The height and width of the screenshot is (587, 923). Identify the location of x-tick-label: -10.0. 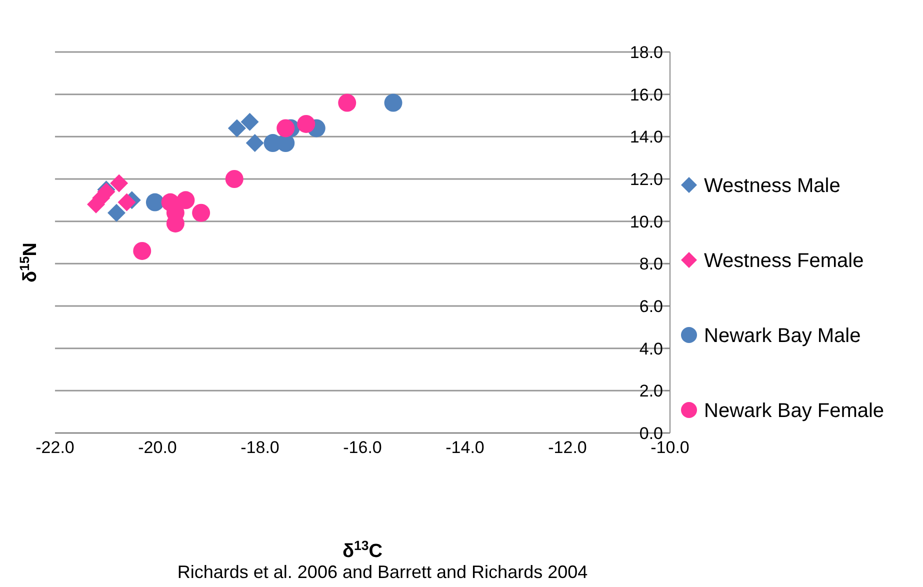
(670, 448).